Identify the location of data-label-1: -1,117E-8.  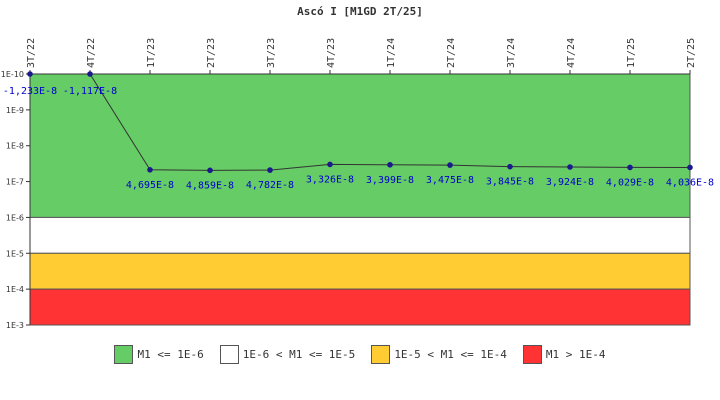
(90, 91).